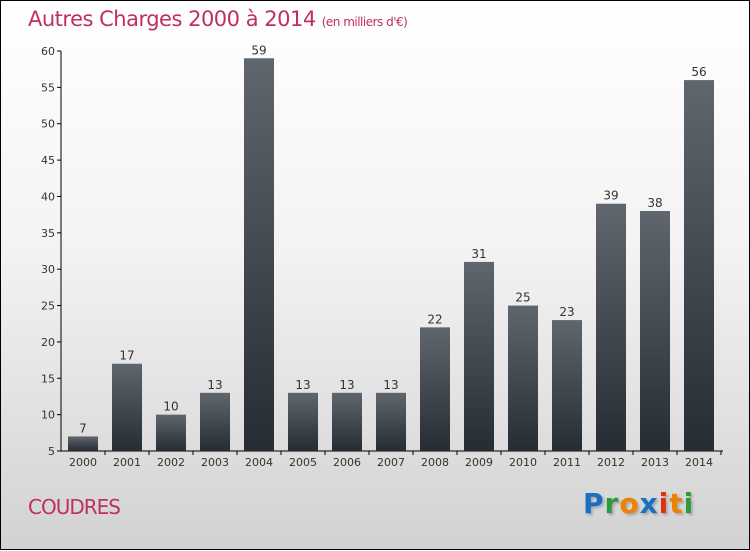 The image size is (750, 551). Describe the element at coordinates (629, 503) in the screenshot. I see `logo-letter: o` at that location.